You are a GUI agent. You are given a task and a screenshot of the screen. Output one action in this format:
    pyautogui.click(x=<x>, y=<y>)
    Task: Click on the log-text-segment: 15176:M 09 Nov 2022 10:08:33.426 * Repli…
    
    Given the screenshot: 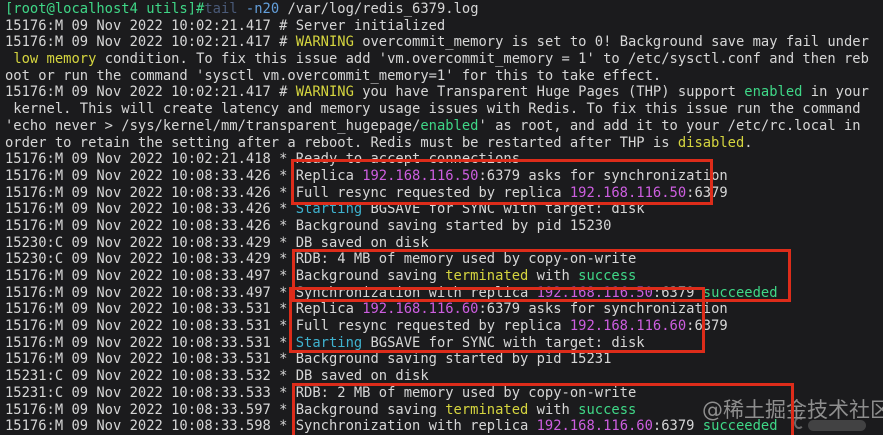 What is the action you would take?
    pyautogui.click(x=184, y=175)
    